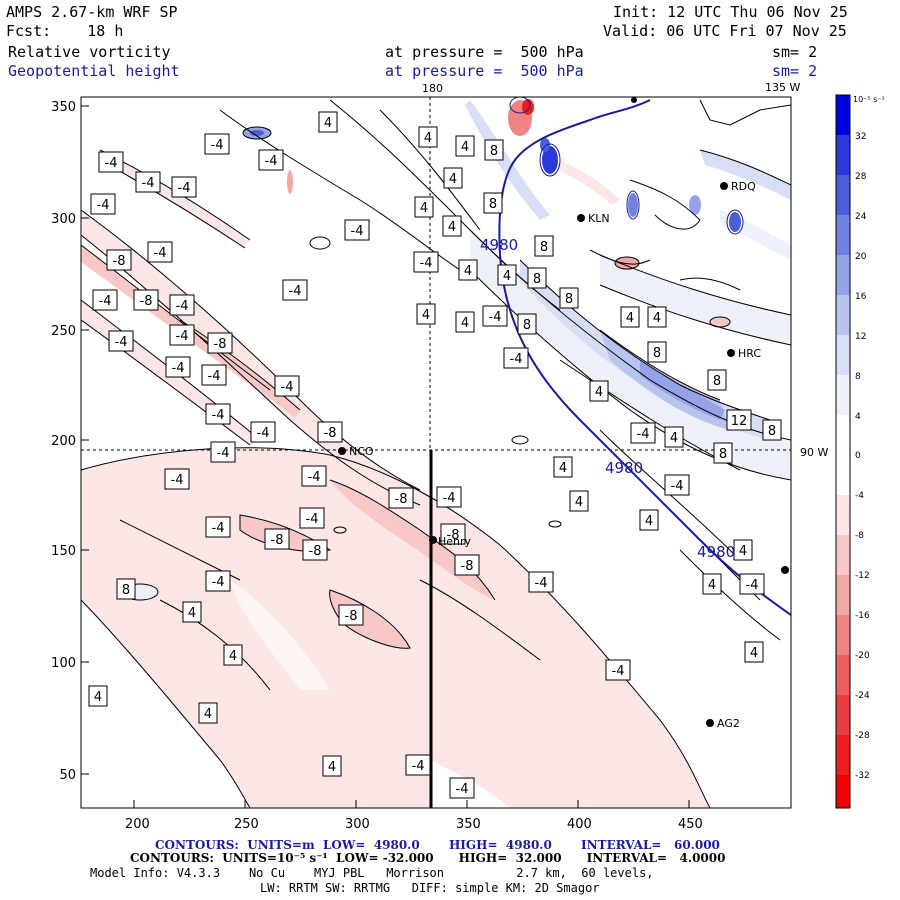  Describe the element at coordinates (137, 824) in the screenshot. I see `x-tick-label: 200` at that location.